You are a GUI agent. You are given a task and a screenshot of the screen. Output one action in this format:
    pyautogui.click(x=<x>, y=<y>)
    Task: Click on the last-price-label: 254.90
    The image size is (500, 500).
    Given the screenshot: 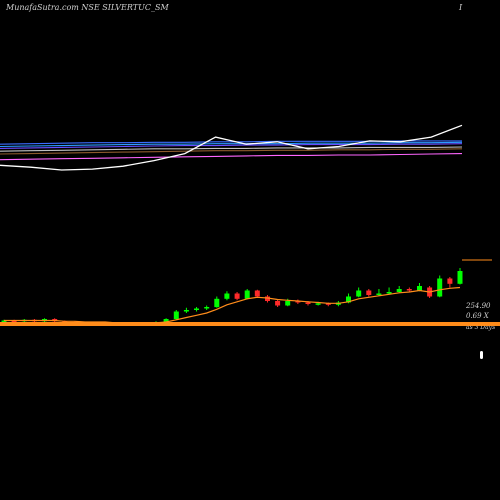 What is the action you would take?
    pyautogui.click(x=478, y=306)
    